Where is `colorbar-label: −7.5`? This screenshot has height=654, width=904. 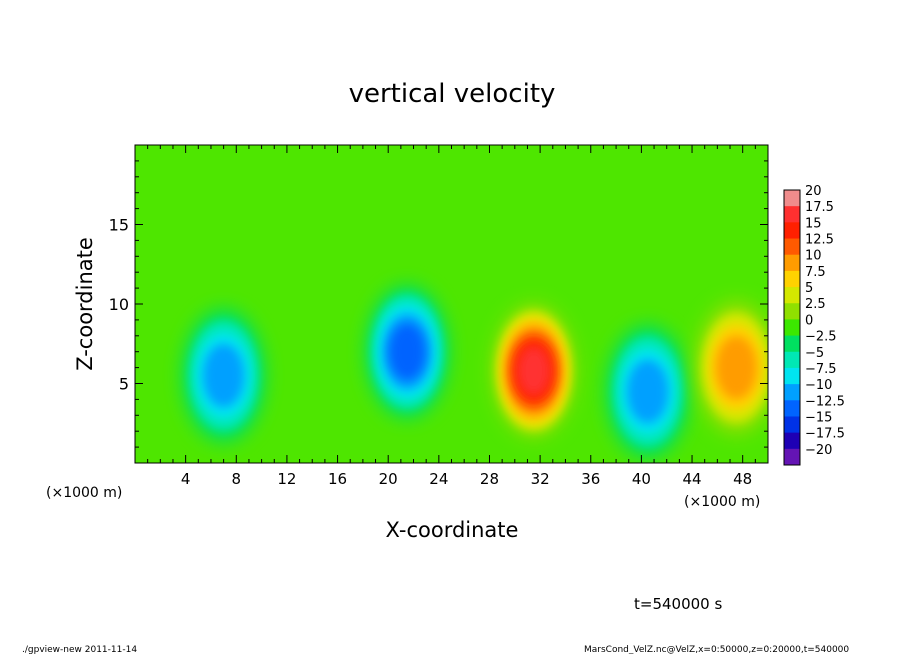
colorbar-label: −7.5 is located at coordinates (821, 369).